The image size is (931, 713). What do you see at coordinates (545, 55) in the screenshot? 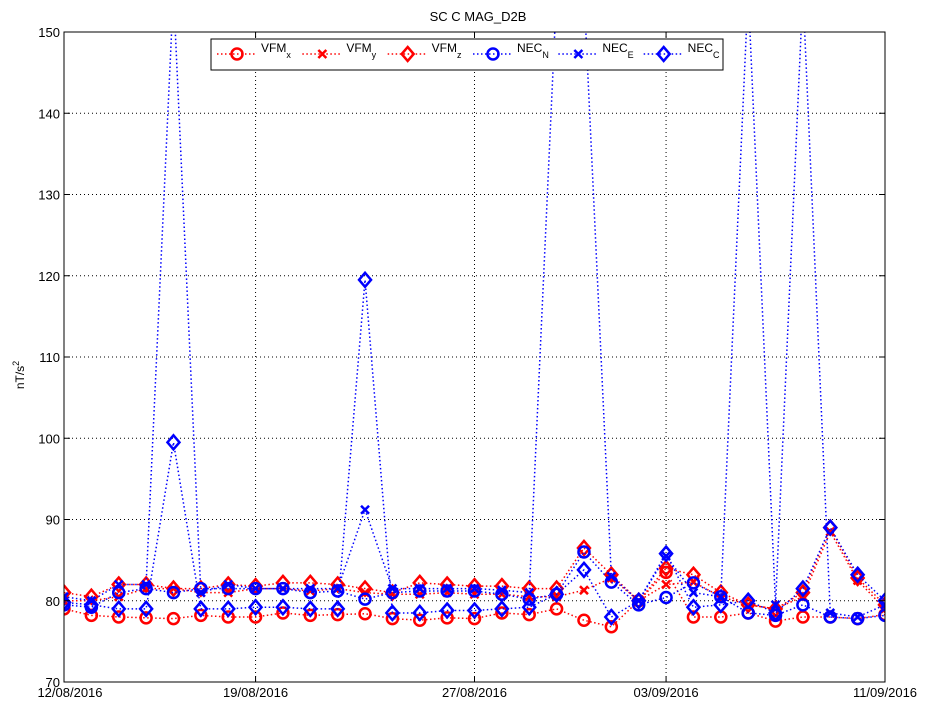
I see `legend-label-subscript: N` at bounding box center [545, 55].